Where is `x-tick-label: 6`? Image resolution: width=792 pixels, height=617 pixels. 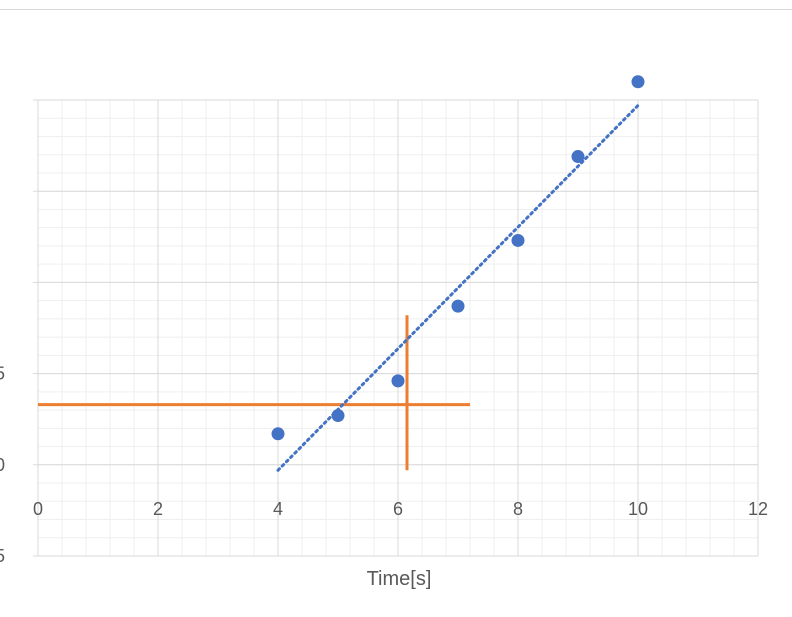
x-tick-label: 6 is located at coordinates (398, 509).